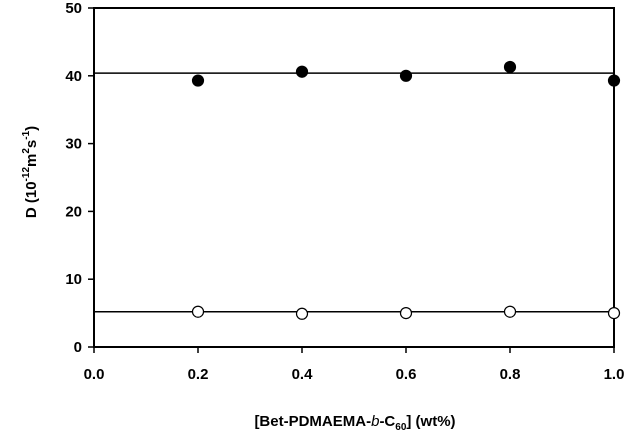  Describe the element at coordinates (354, 365) in the screenshot. I see `x-axis-ticks: 0.0 0.2 0.4 0.6 0.8 1.0` at that location.